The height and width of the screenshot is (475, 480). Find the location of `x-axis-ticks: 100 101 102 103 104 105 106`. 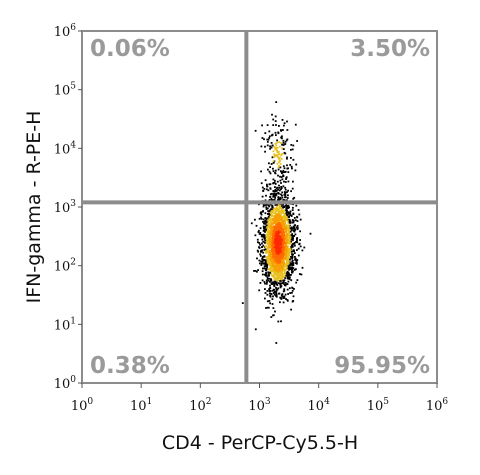

x-axis-ticks: 100 101 102 103 104 105 106 is located at coordinates (259, 398).